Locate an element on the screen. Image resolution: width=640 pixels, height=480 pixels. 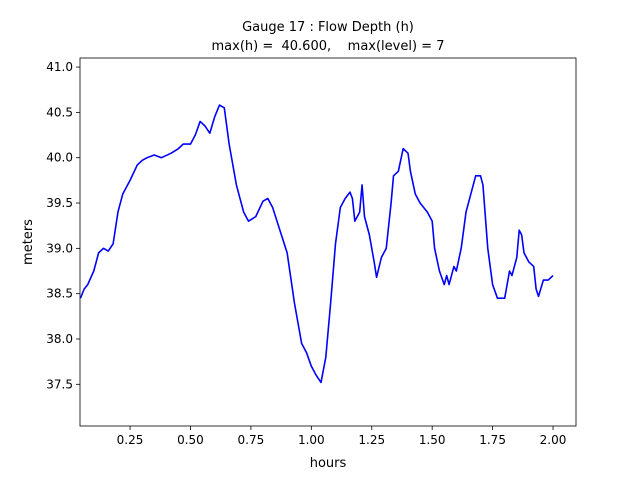
y-tick-label: 37.5 is located at coordinates (59, 384).